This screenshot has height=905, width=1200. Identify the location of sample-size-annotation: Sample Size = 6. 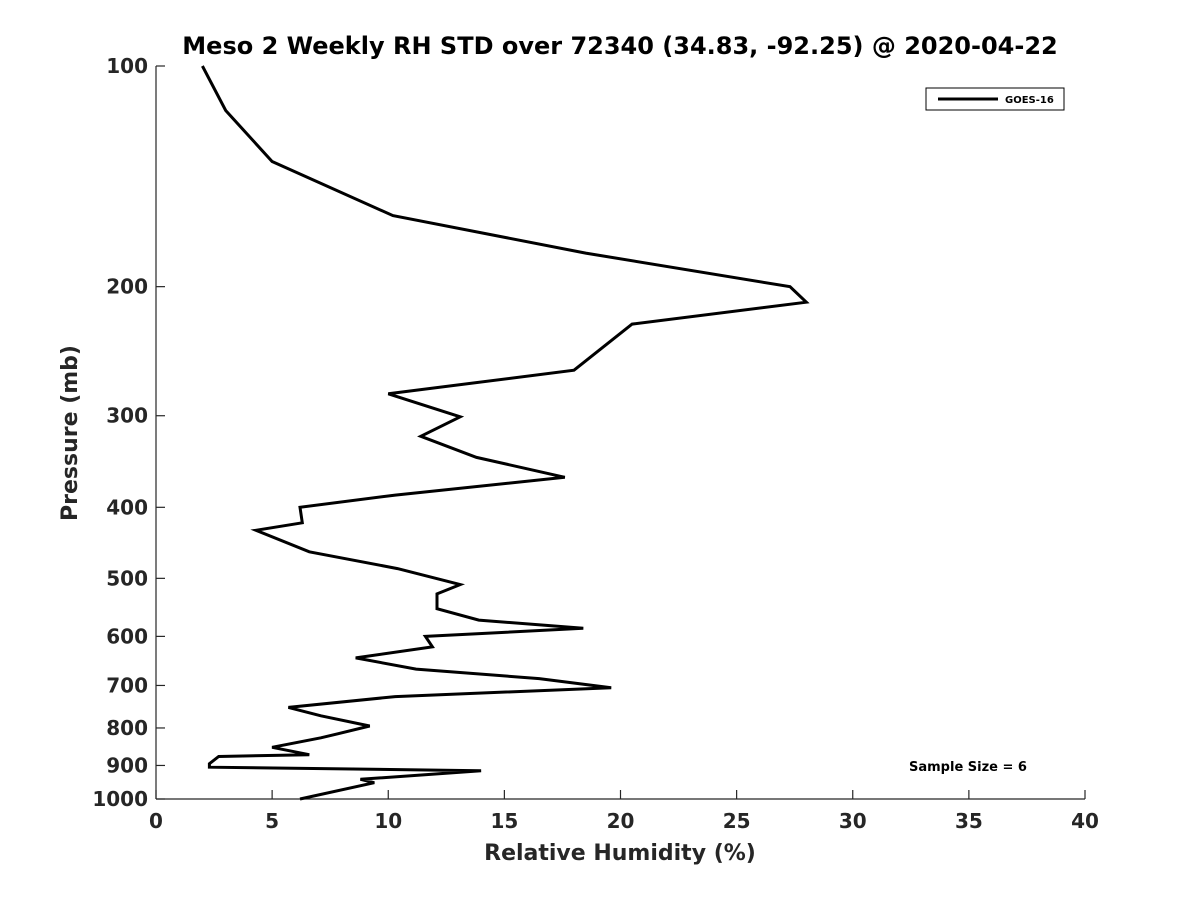
(968, 767).